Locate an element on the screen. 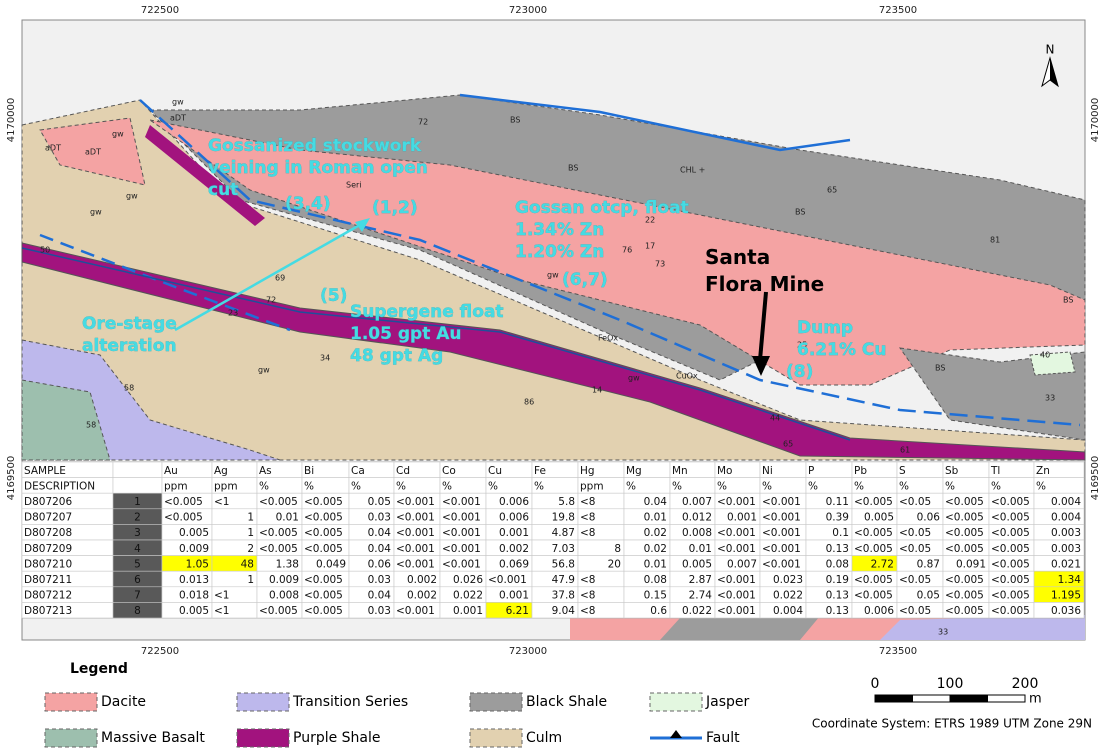 This screenshot has height=754, width=1104. table-text: 0.003 is located at coordinates (1066, 549).